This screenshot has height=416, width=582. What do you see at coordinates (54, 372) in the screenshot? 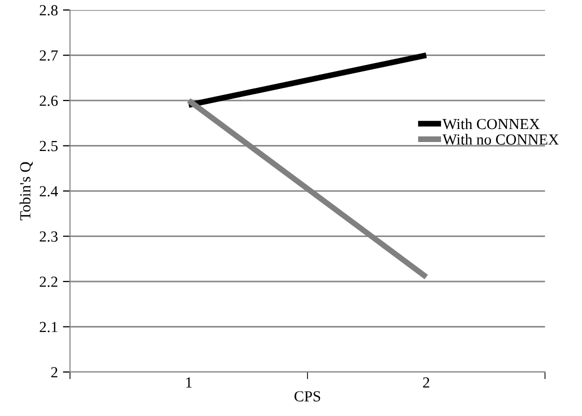
I see `y-tick-label: 2` at bounding box center [54, 372].